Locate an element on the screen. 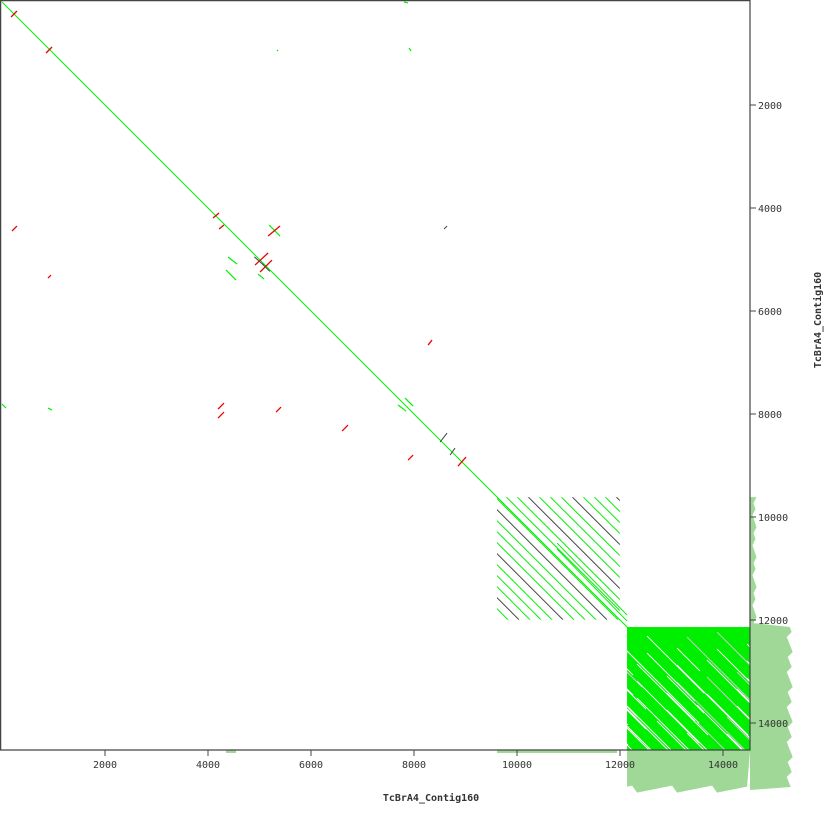  y-tick-label: 4000 is located at coordinates (770, 209).